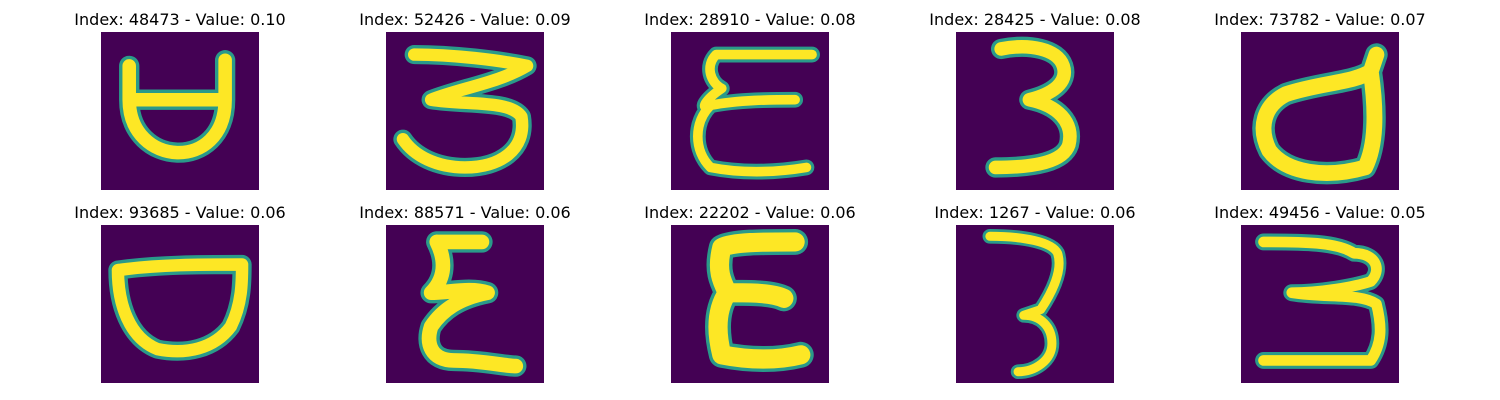 This screenshot has width=1500, height=400. What do you see at coordinates (465, 212) in the screenshot?
I see `panel-title: Index: 88571 - Value: 0.06` at bounding box center [465, 212].